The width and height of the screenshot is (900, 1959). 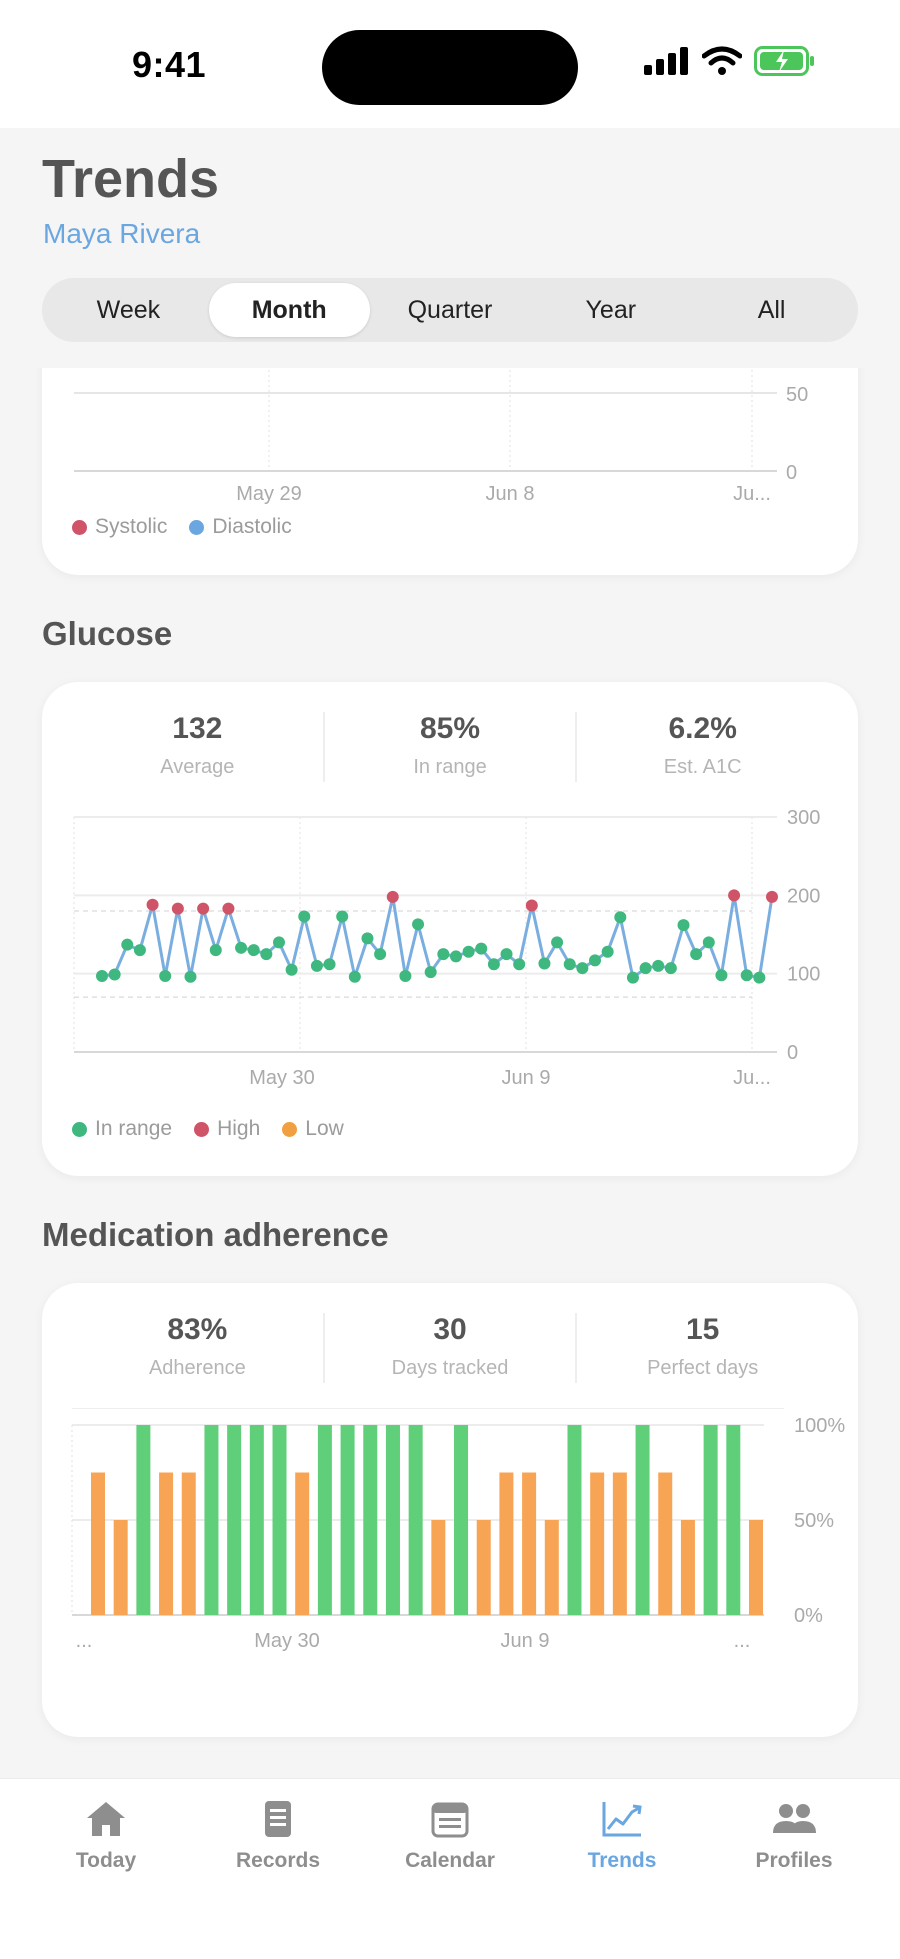 What do you see at coordinates (450, 1879) in the screenshot?
I see `tab-calendar: Calendar` at bounding box center [450, 1879].